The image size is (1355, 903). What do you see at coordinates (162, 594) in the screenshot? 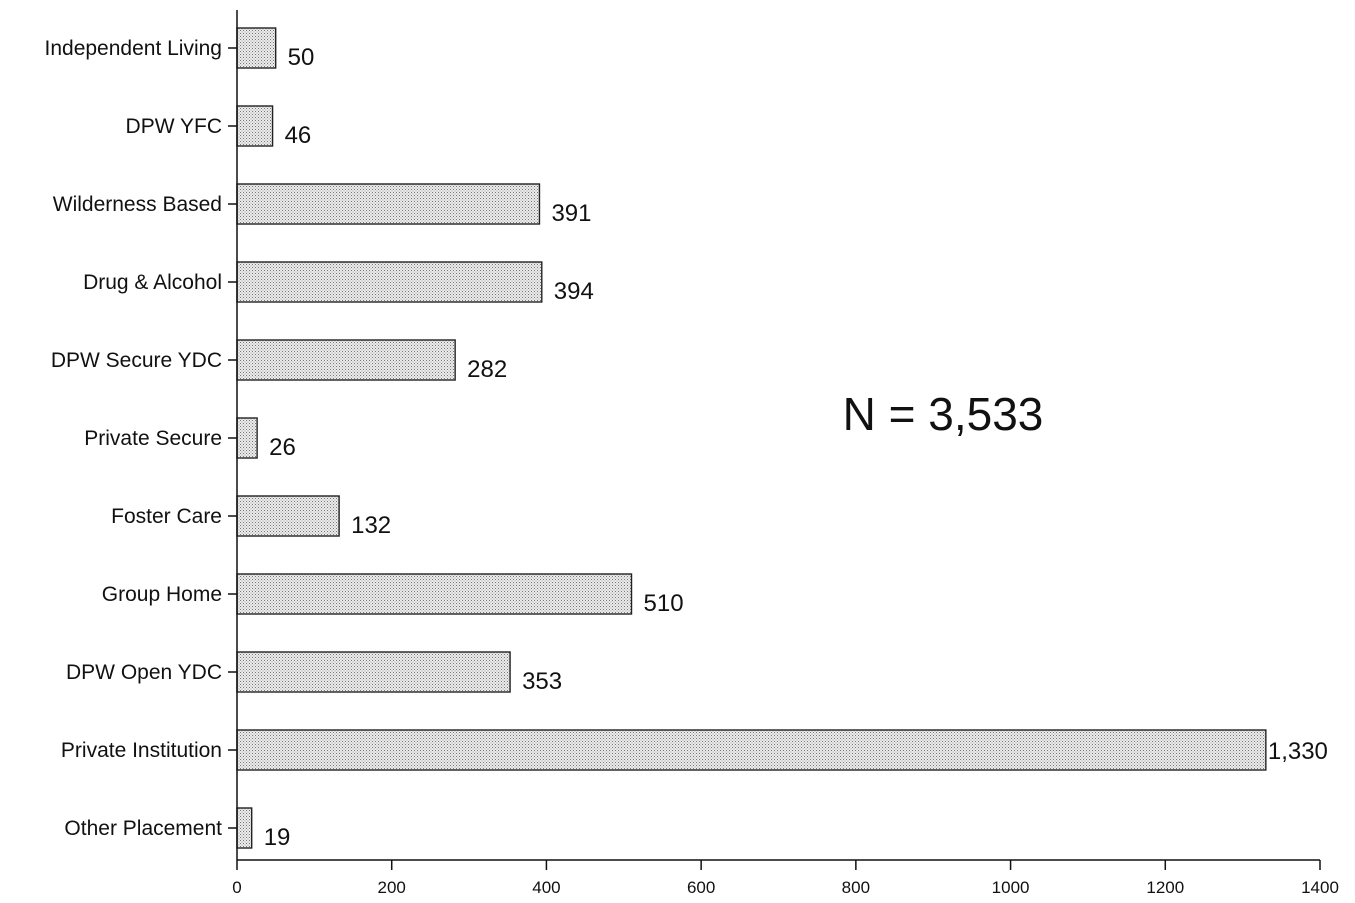
I see `category-label: Group Home` at bounding box center [162, 594].